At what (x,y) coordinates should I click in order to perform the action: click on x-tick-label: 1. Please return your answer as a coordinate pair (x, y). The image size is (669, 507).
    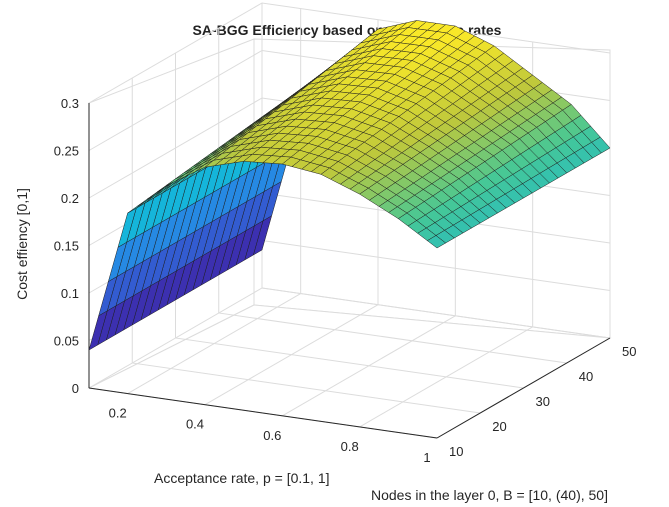
    Looking at the image, I should click on (426, 457).